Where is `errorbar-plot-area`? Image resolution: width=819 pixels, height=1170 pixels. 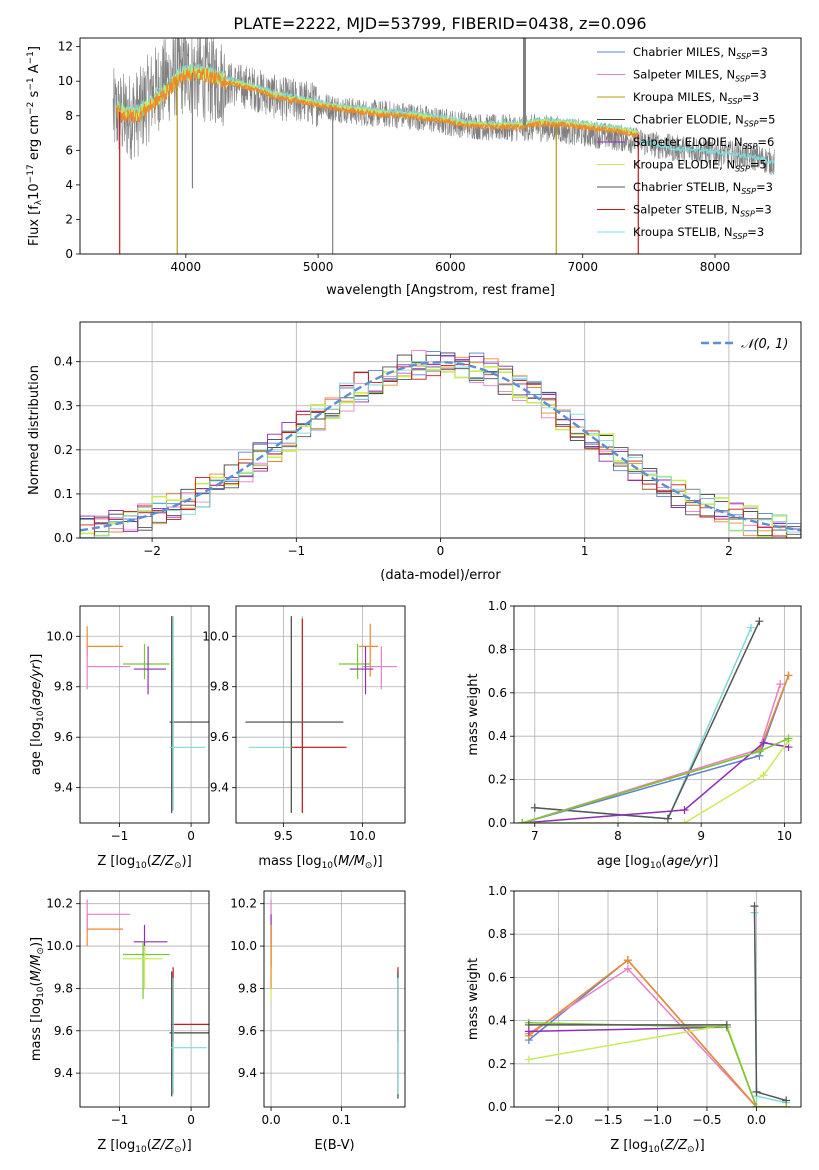 errorbar-plot-area is located at coordinates (321, 714).